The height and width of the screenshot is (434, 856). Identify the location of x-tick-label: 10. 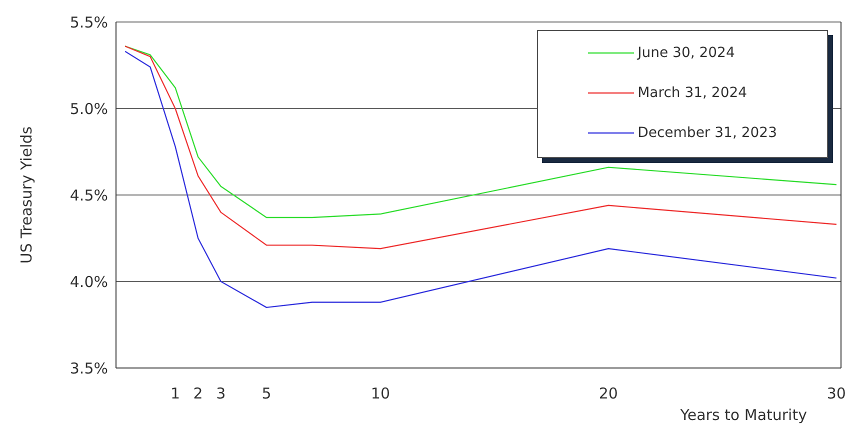
(380, 393).